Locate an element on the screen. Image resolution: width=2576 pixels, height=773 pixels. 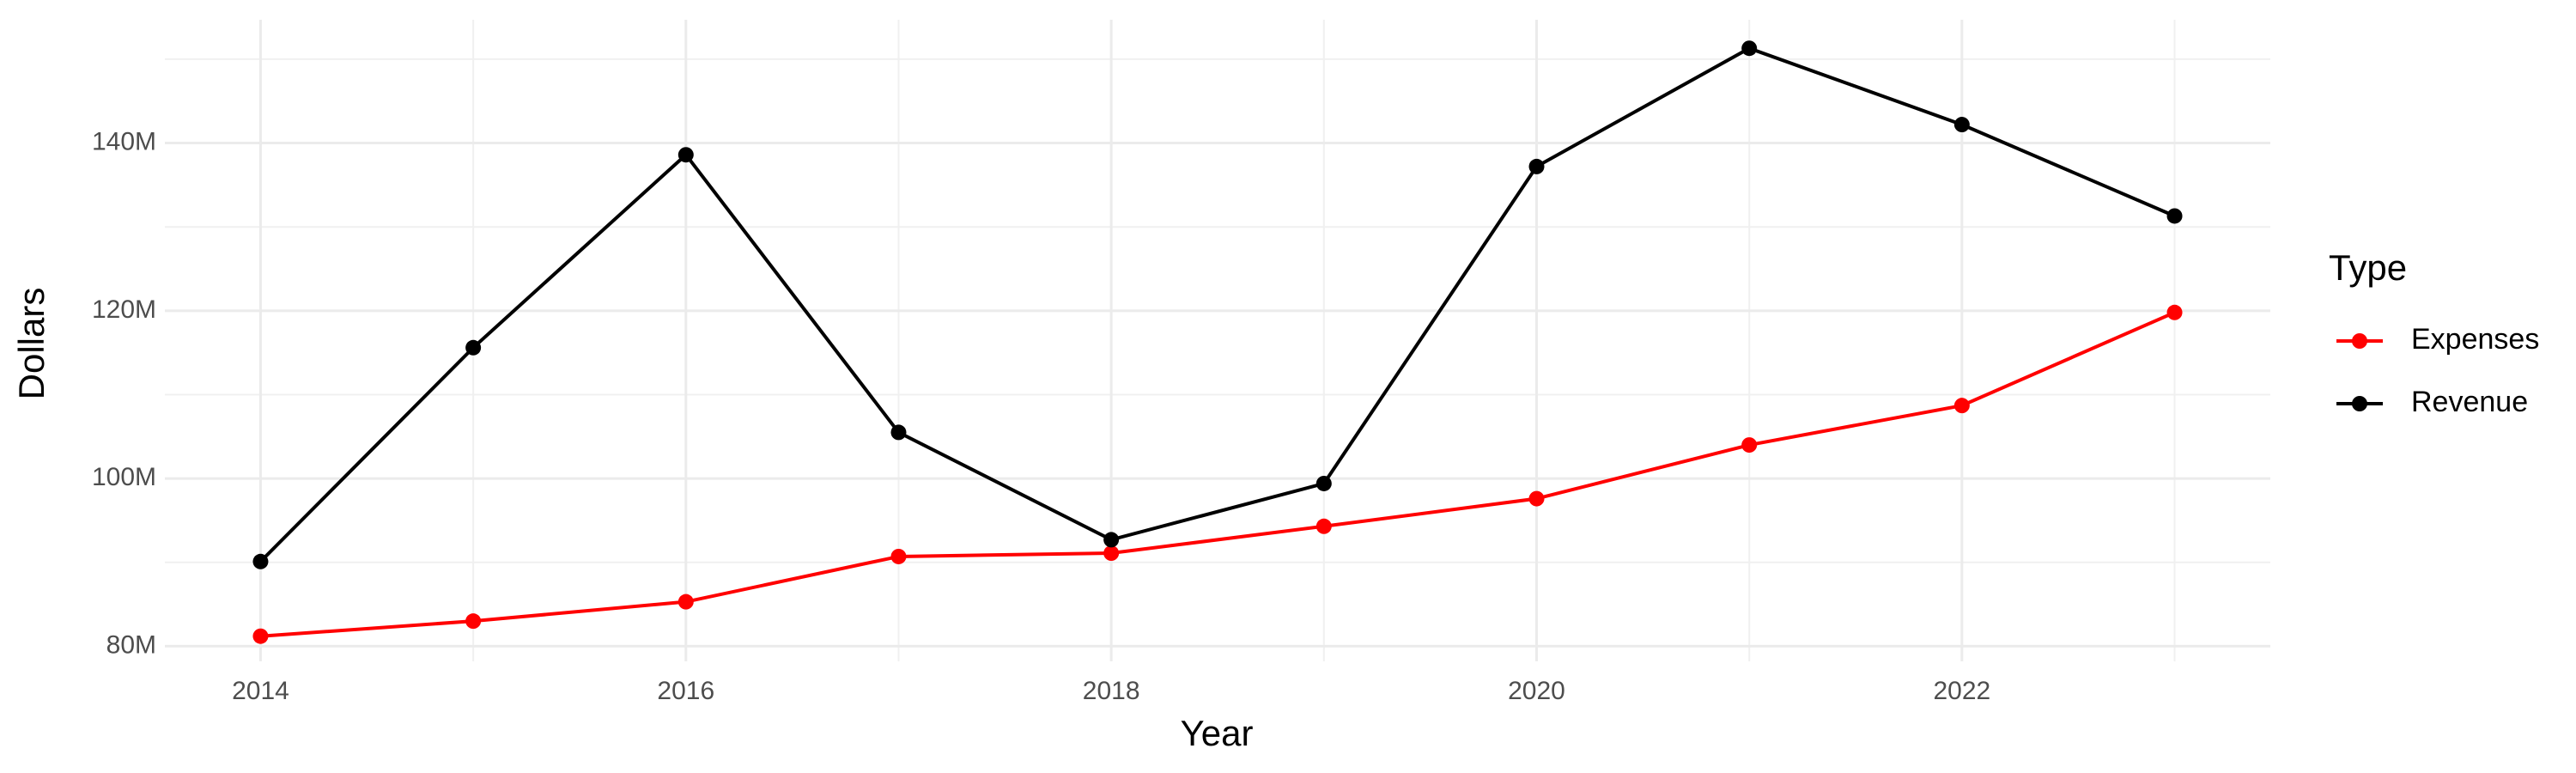
y-tick-label: 100M is located at coordinates (124, 477).